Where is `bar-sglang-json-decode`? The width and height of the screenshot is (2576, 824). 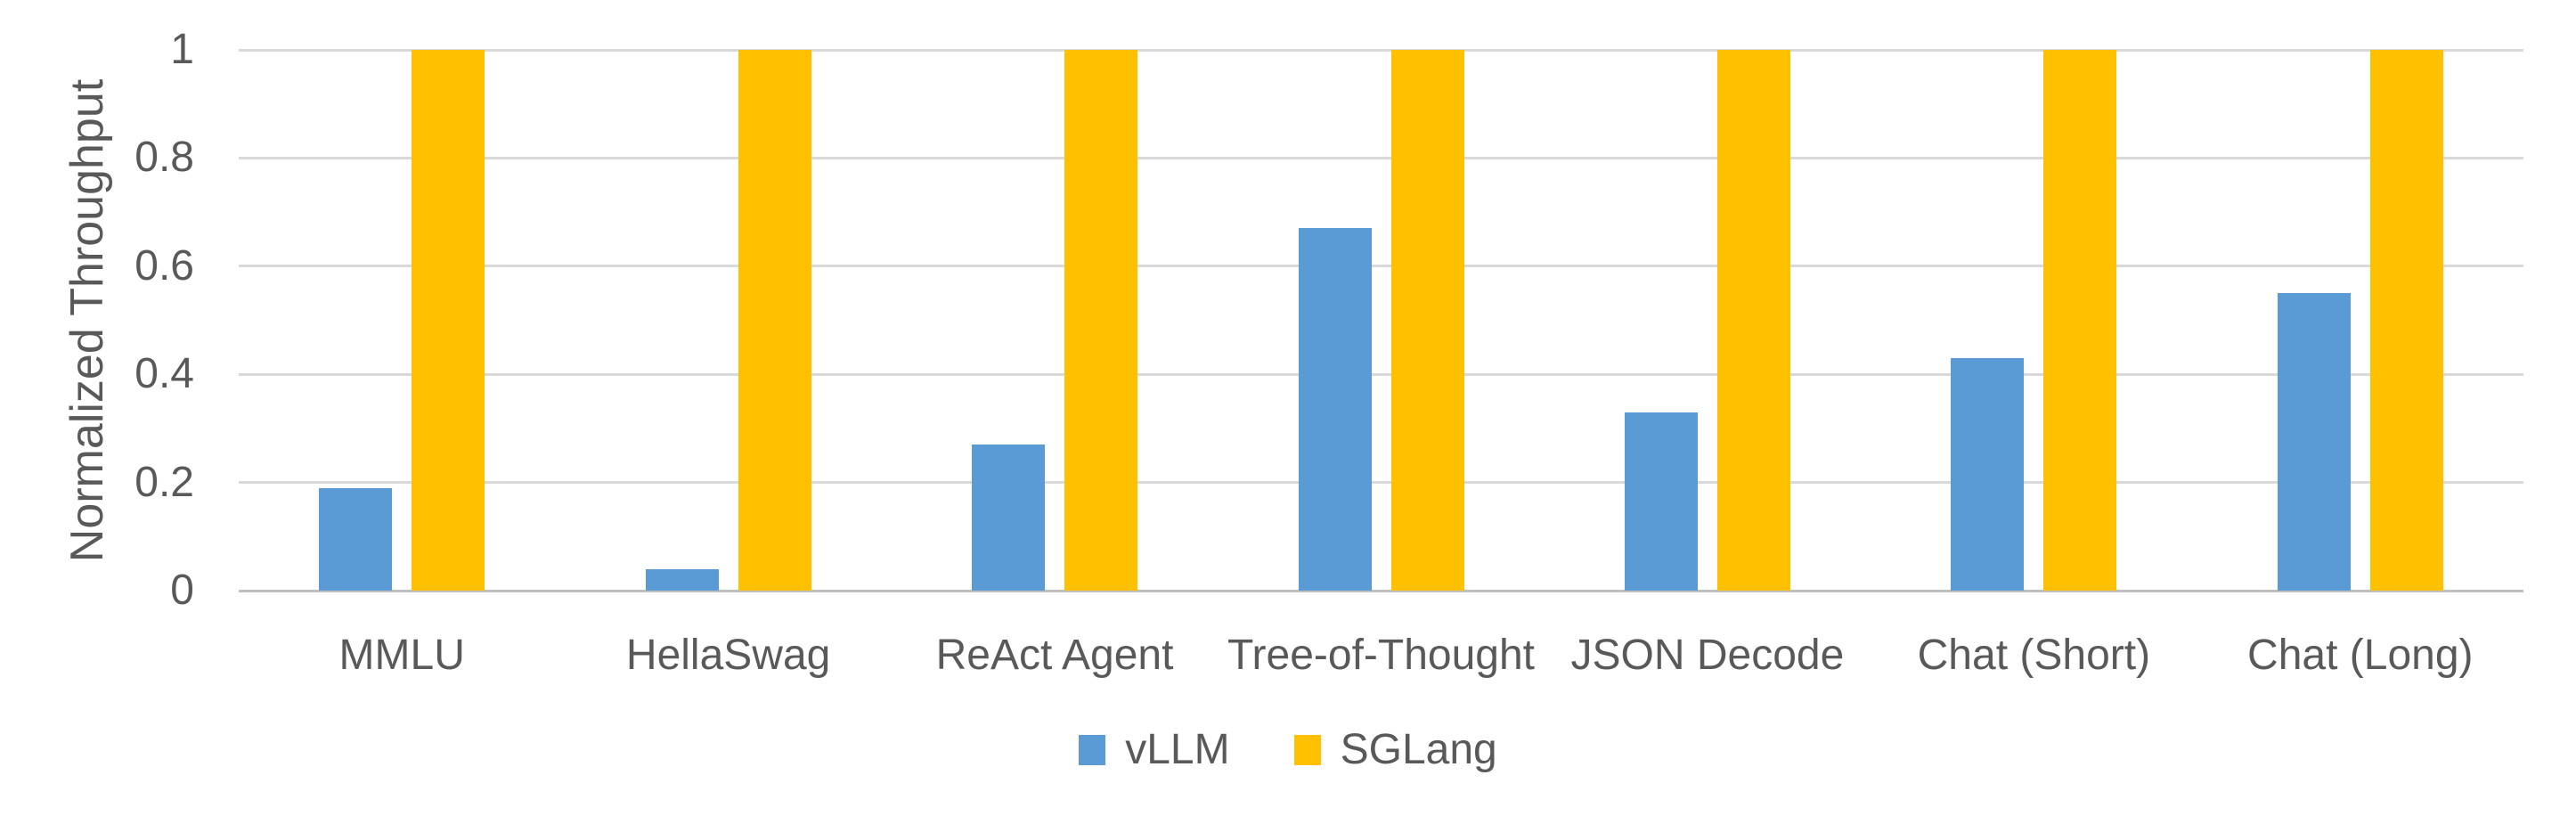
bar-sglang-json-decode is located at coordinates (1753, 320).